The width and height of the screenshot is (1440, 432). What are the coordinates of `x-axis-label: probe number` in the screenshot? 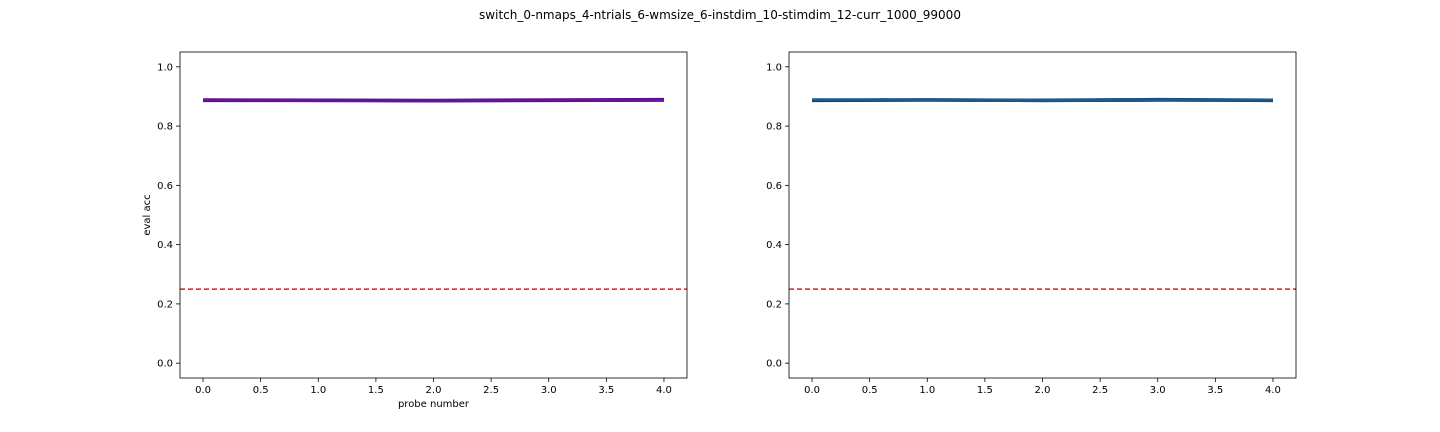 It's located at (434, 404).